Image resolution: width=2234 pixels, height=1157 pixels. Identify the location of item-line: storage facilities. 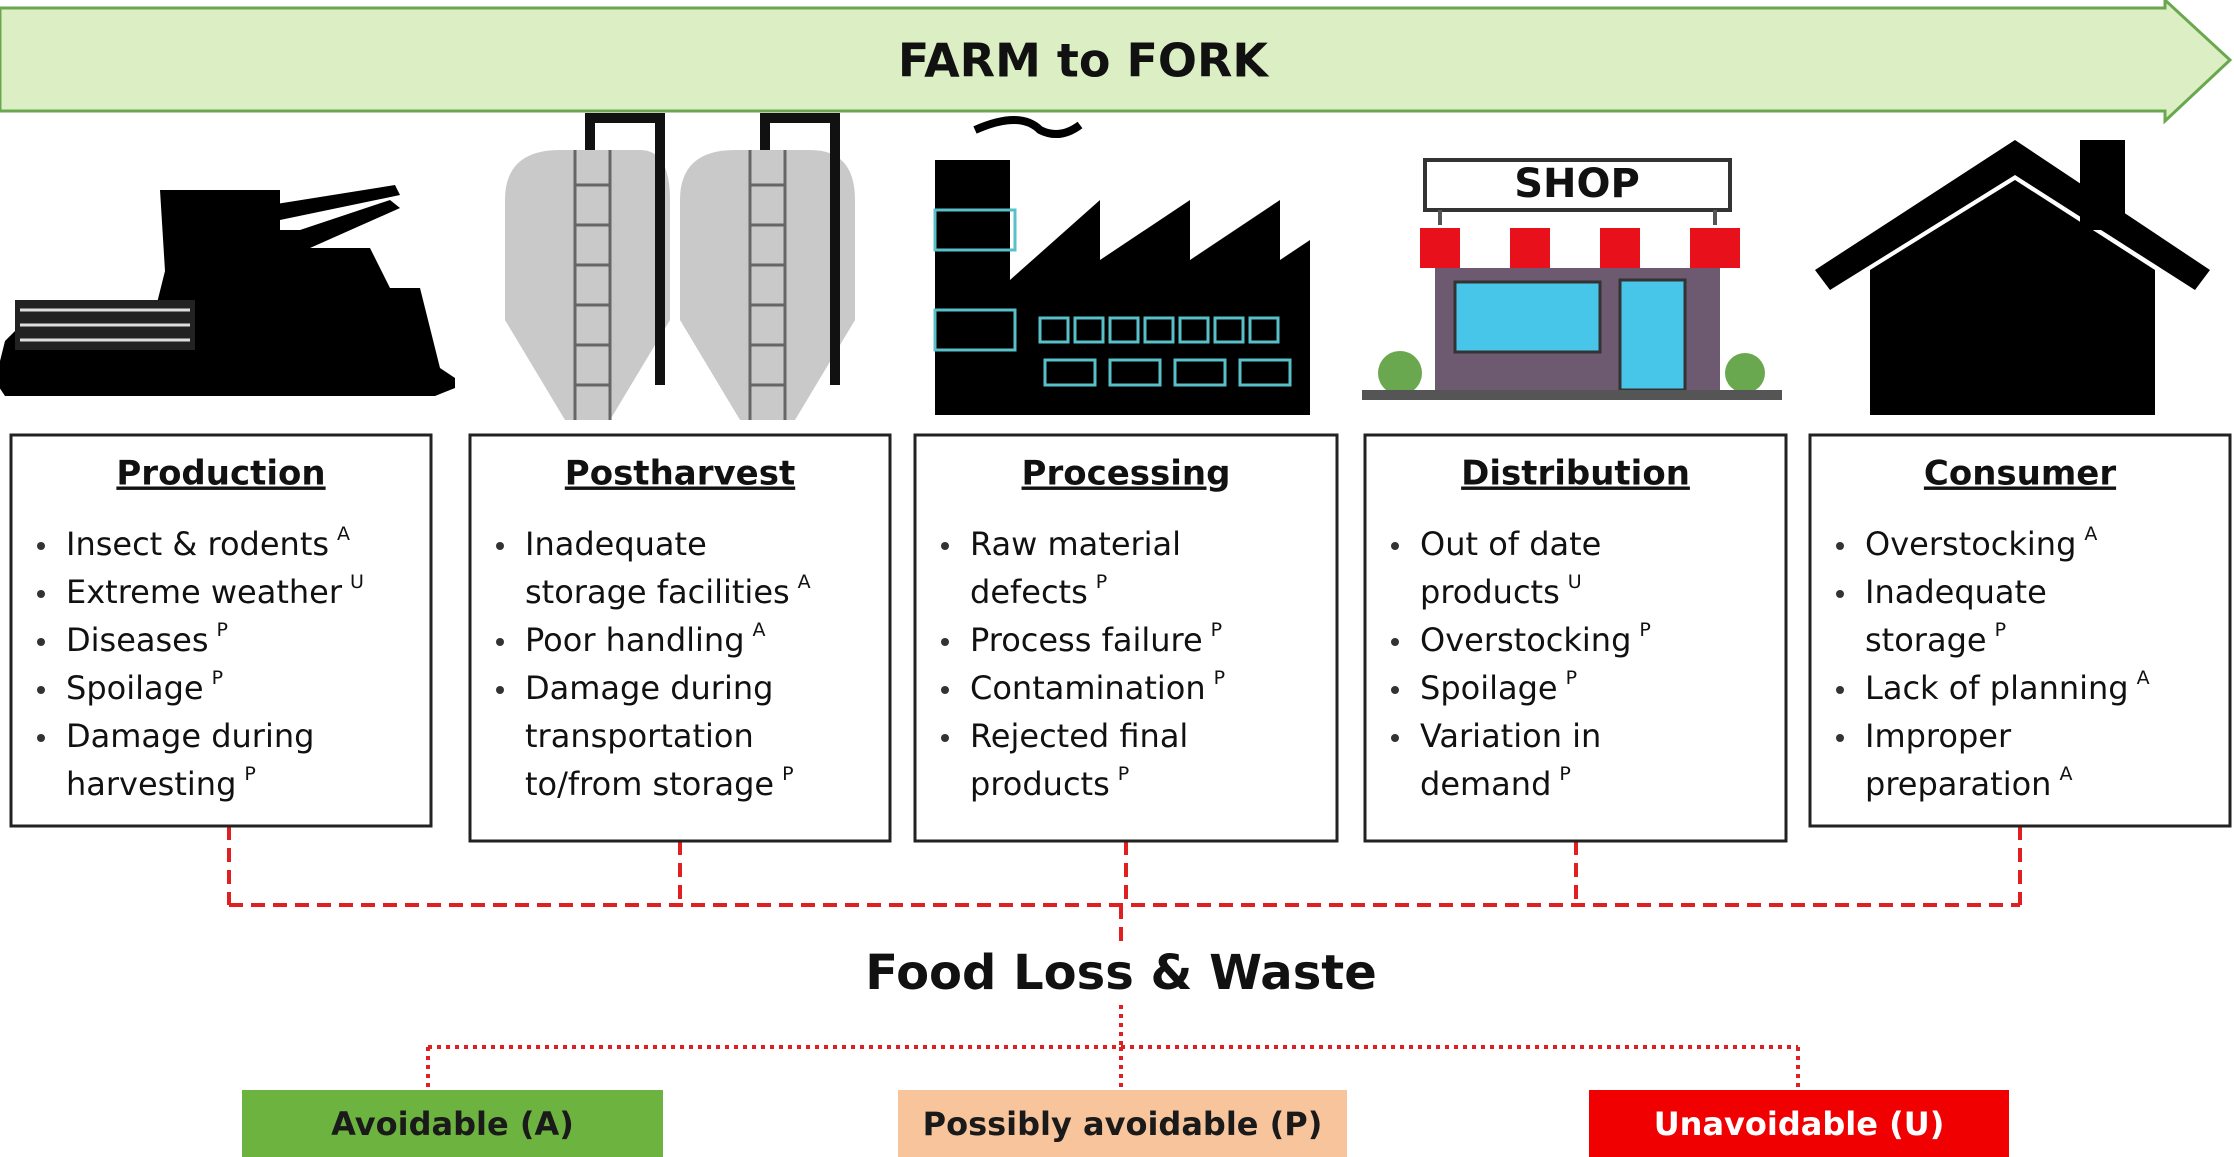
(657, 592).